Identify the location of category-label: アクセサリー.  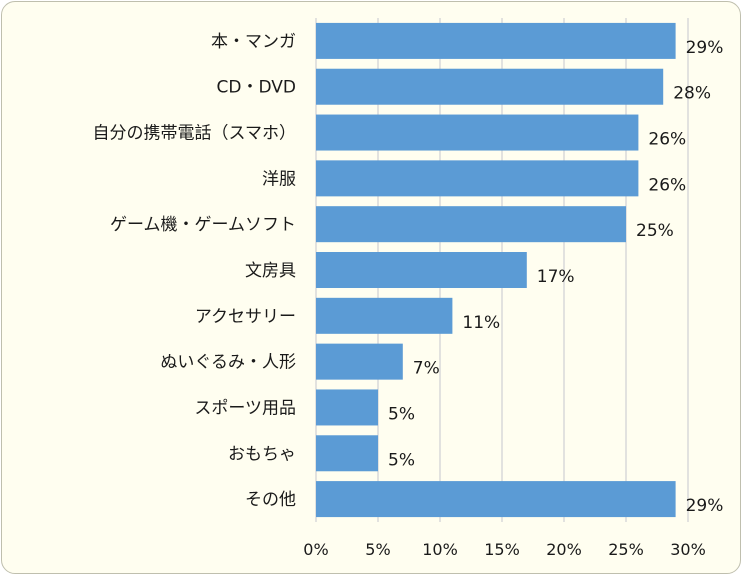
(245, 317).